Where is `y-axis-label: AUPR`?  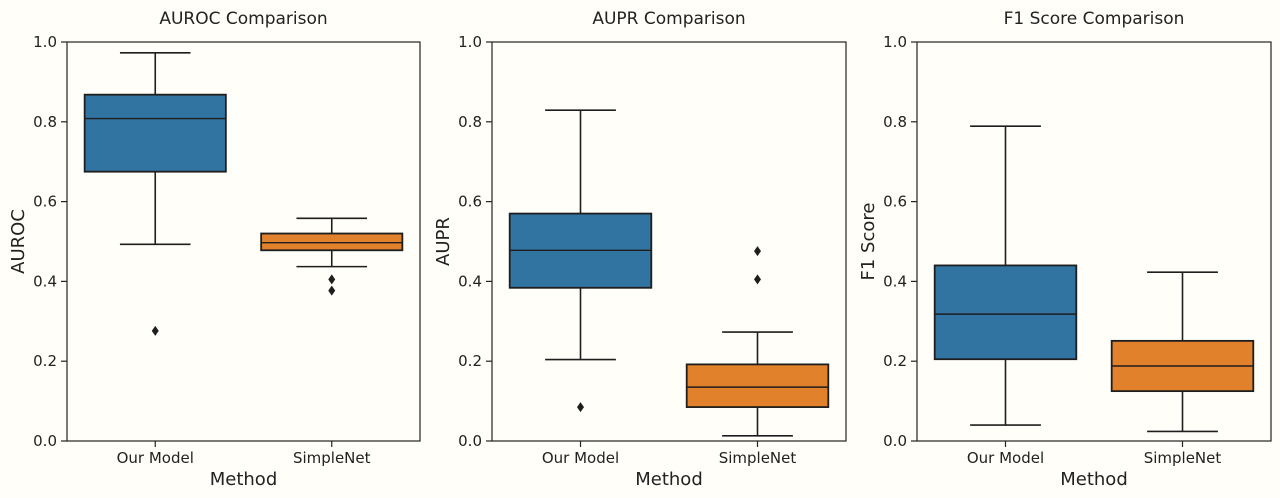 y-axis-label: AUPR is located at coordinates (443, 241).